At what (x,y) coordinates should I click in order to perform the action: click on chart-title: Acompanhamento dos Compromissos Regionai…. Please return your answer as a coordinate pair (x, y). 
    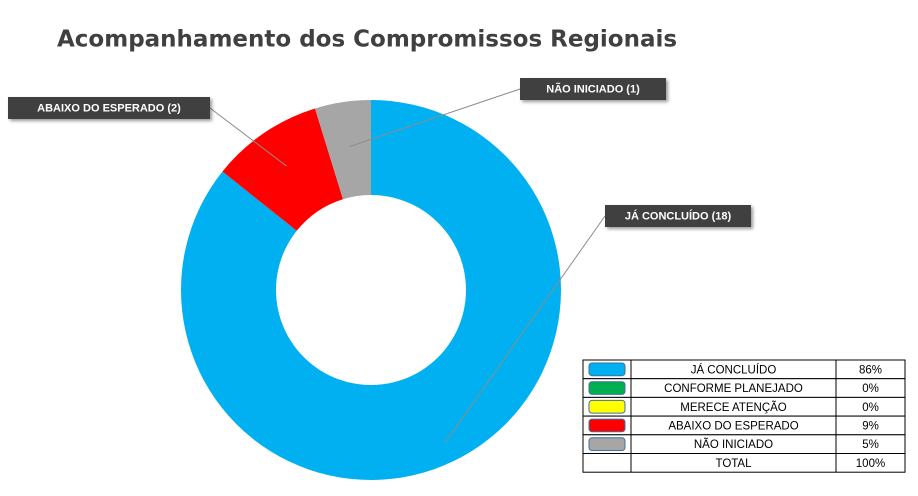
    Looking at the image, I should click on (367, 40).